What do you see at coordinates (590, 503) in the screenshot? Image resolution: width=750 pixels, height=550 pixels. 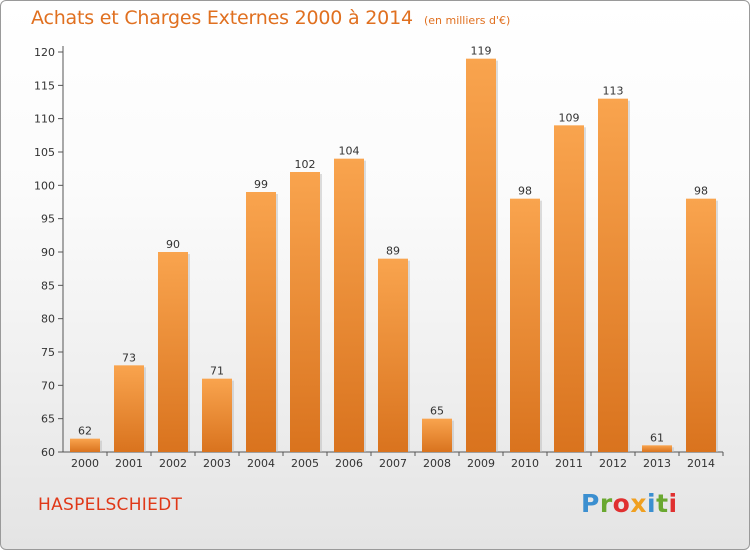 I see `logo-letter: P` at bounding box center [590, 503].